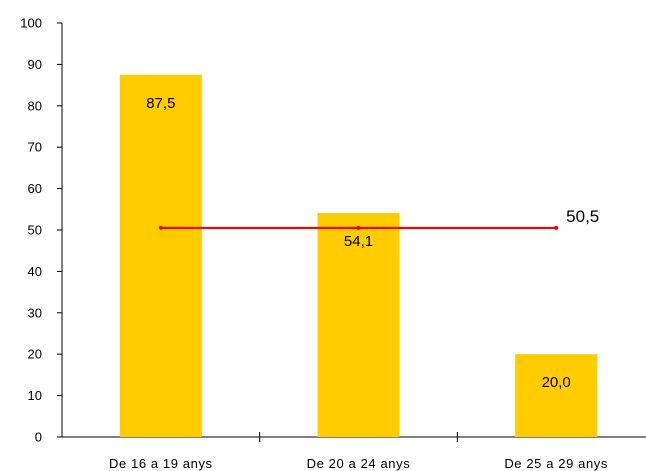  I want to click on x-category-label: De 16 a 19 anys, so click(161, 463).